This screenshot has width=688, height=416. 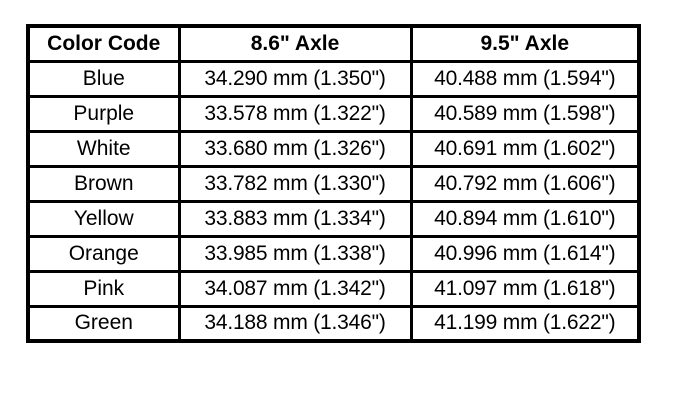 What do you see at coordinates (295, 78) in the screenshot?
I see `axle-8-6-cell: 34.290 mm (1.350")` at bounding box center [295, 78].